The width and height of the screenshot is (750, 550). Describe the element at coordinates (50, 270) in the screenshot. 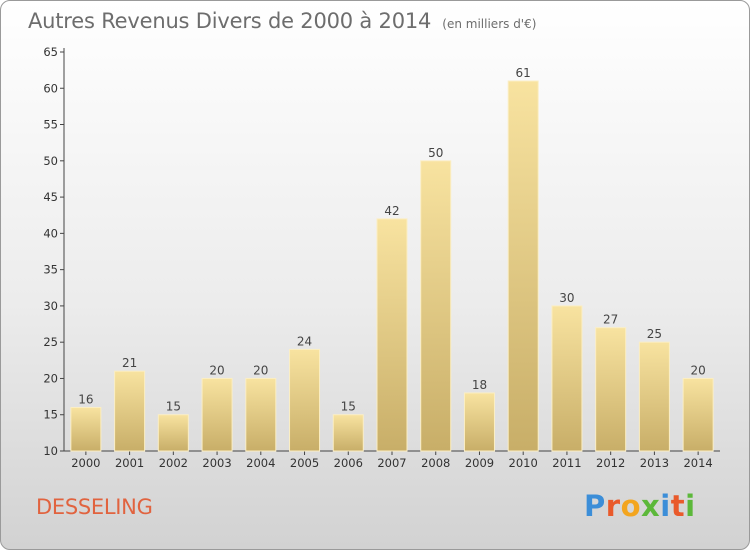

I see `y-tick-label: 35` at that location.